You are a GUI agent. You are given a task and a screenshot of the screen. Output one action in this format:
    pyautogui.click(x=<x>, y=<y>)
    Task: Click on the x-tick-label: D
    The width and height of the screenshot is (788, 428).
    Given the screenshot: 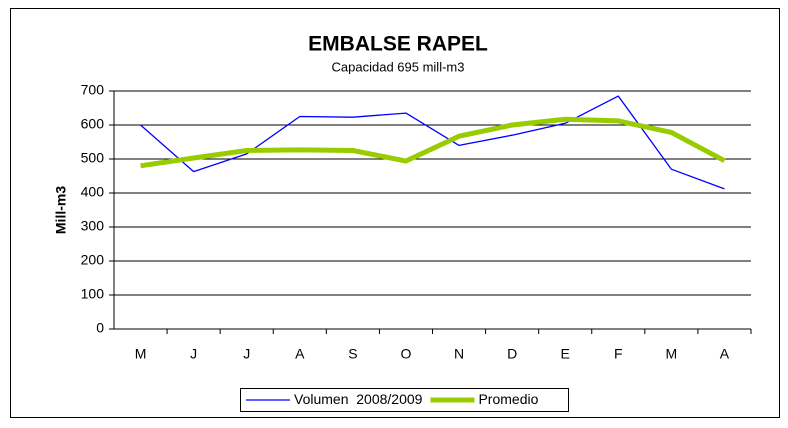 What is the action you would take?
    pyautogui.click(x=512, y=354)
    